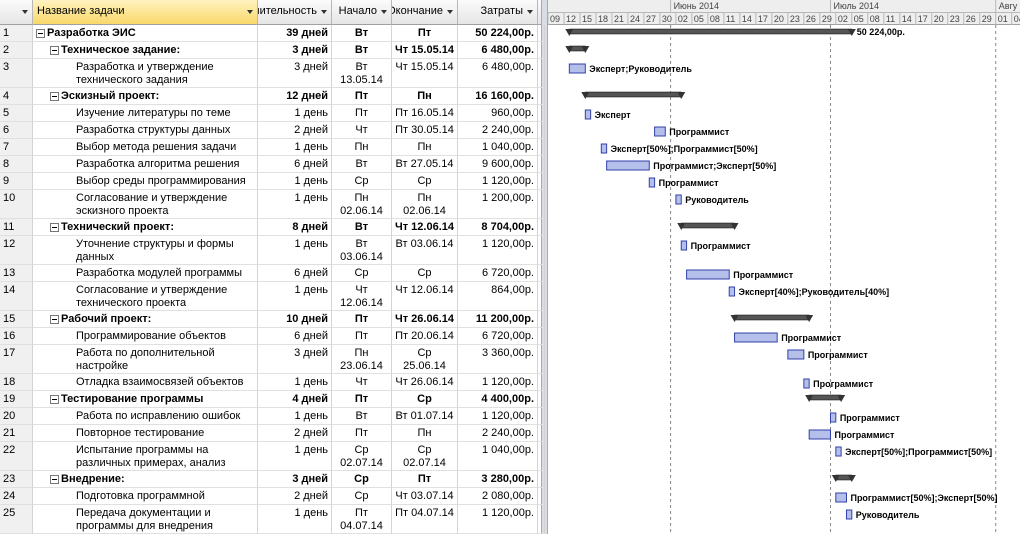  What do you see at coordinates (145, 50) in the screenshot?
I see `task-name: Техническое задание:` at bounding box center [145, 50].